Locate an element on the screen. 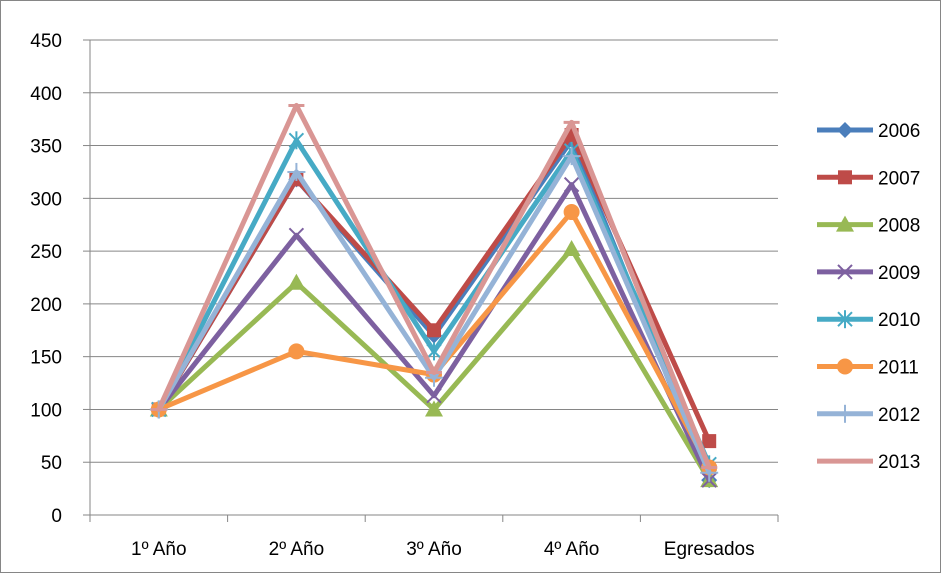 The height and width of the screenshot is (573, 941). y-tick-label: 0 is located at coordinates (56, 516).